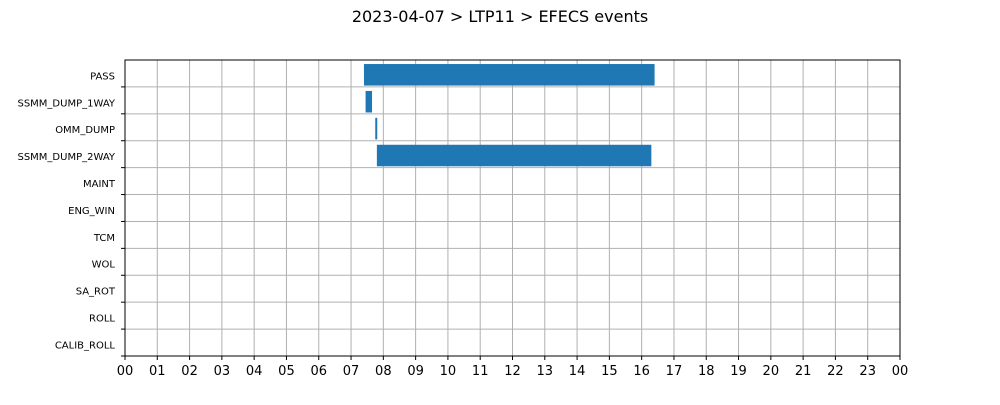  What do you see at coordinates (318, 371) in the screenshot?
I see `x-tick-label: 06` at bounding box center [318, 371].